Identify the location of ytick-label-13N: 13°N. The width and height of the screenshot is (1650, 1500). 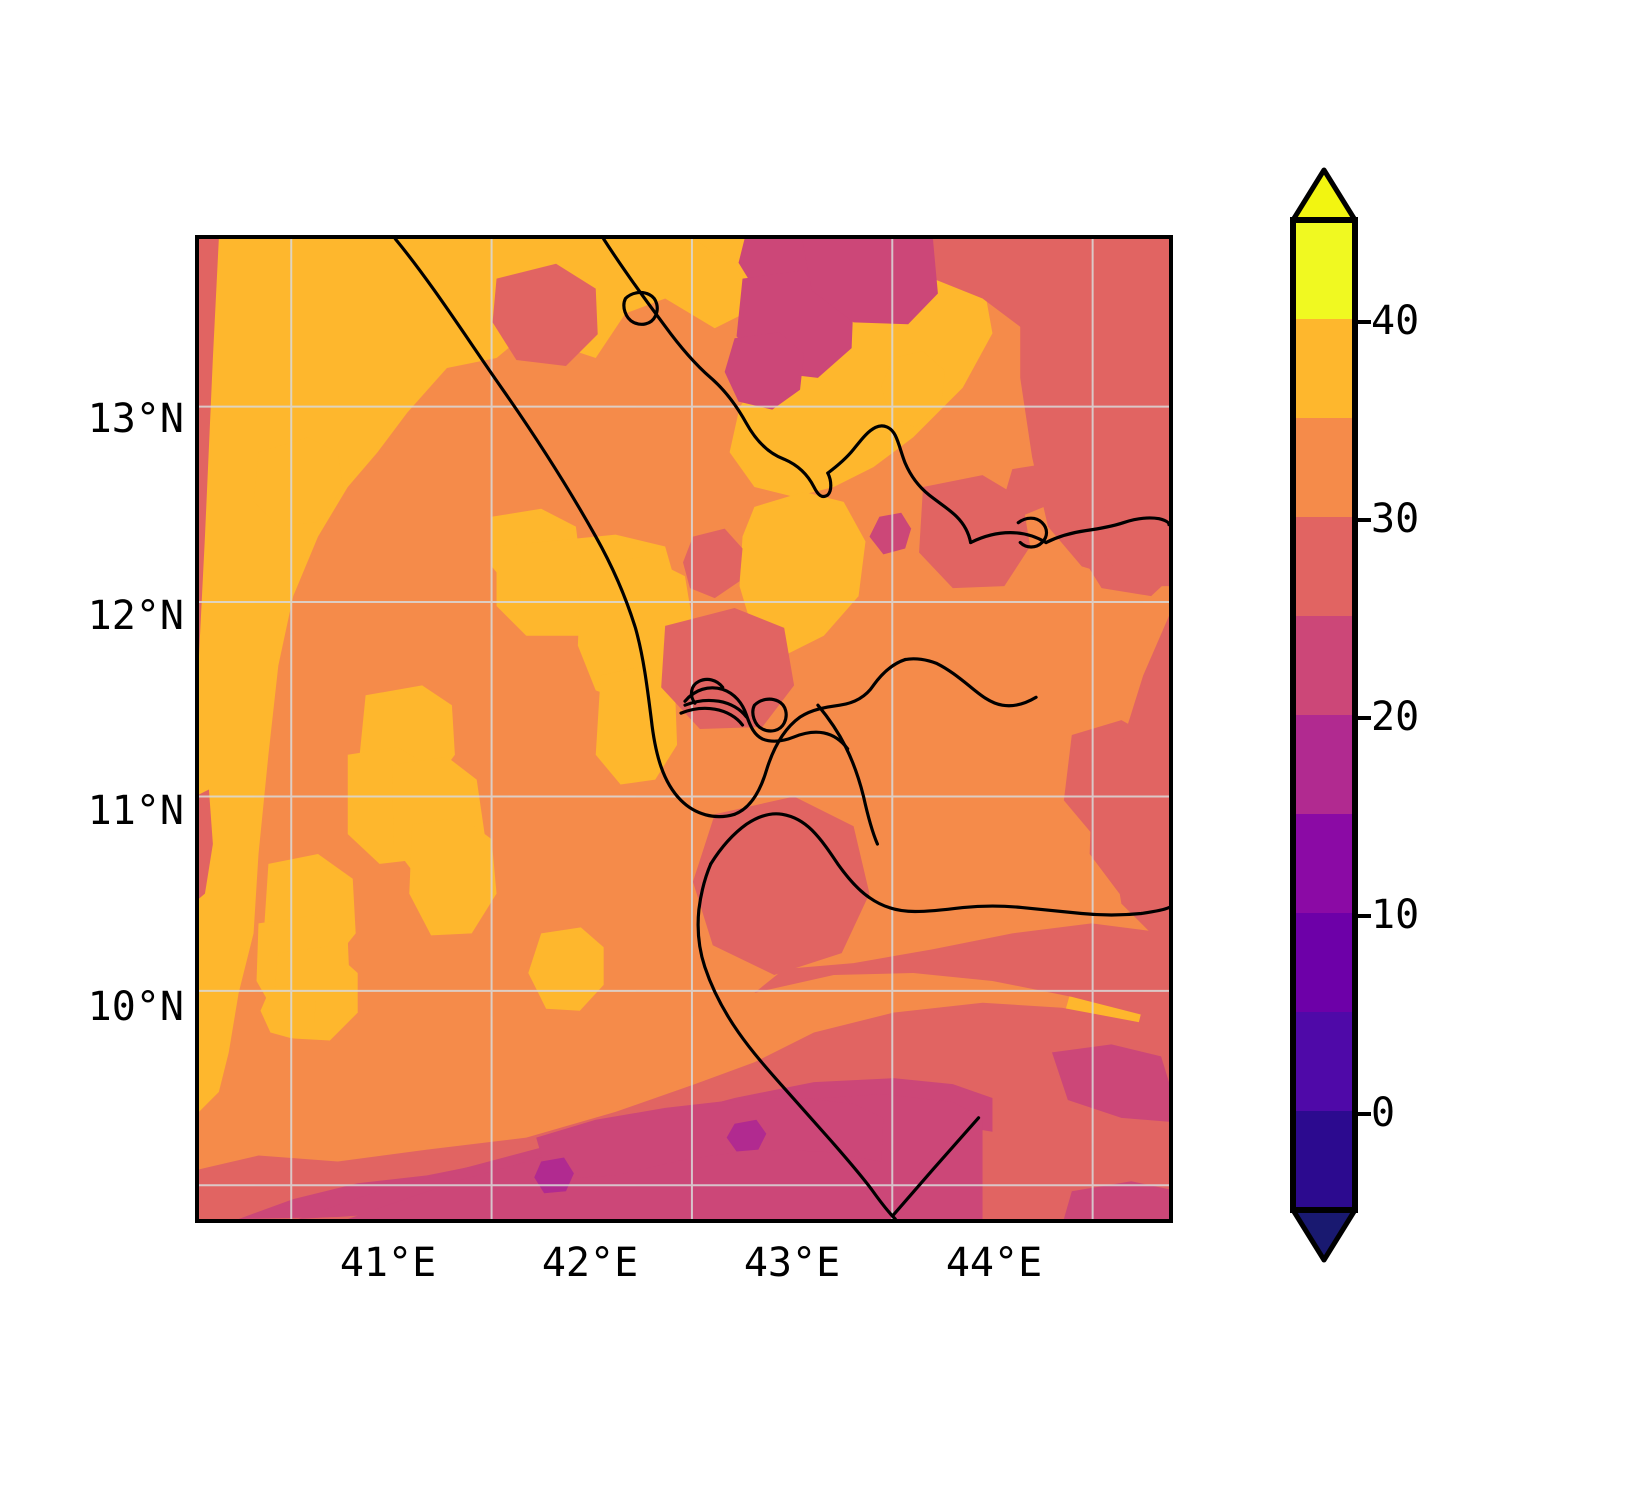
(135, 419).